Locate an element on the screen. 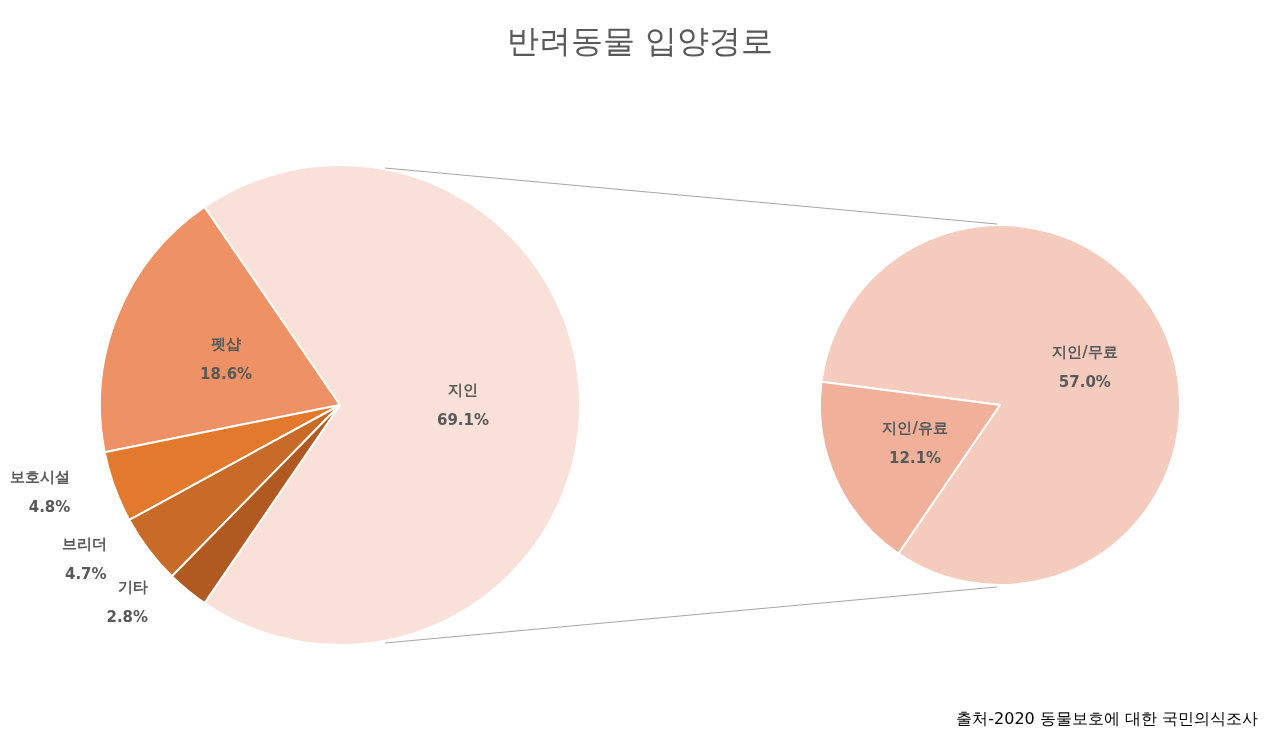  data-label: 18.6% is located at coordinates (226, 373).